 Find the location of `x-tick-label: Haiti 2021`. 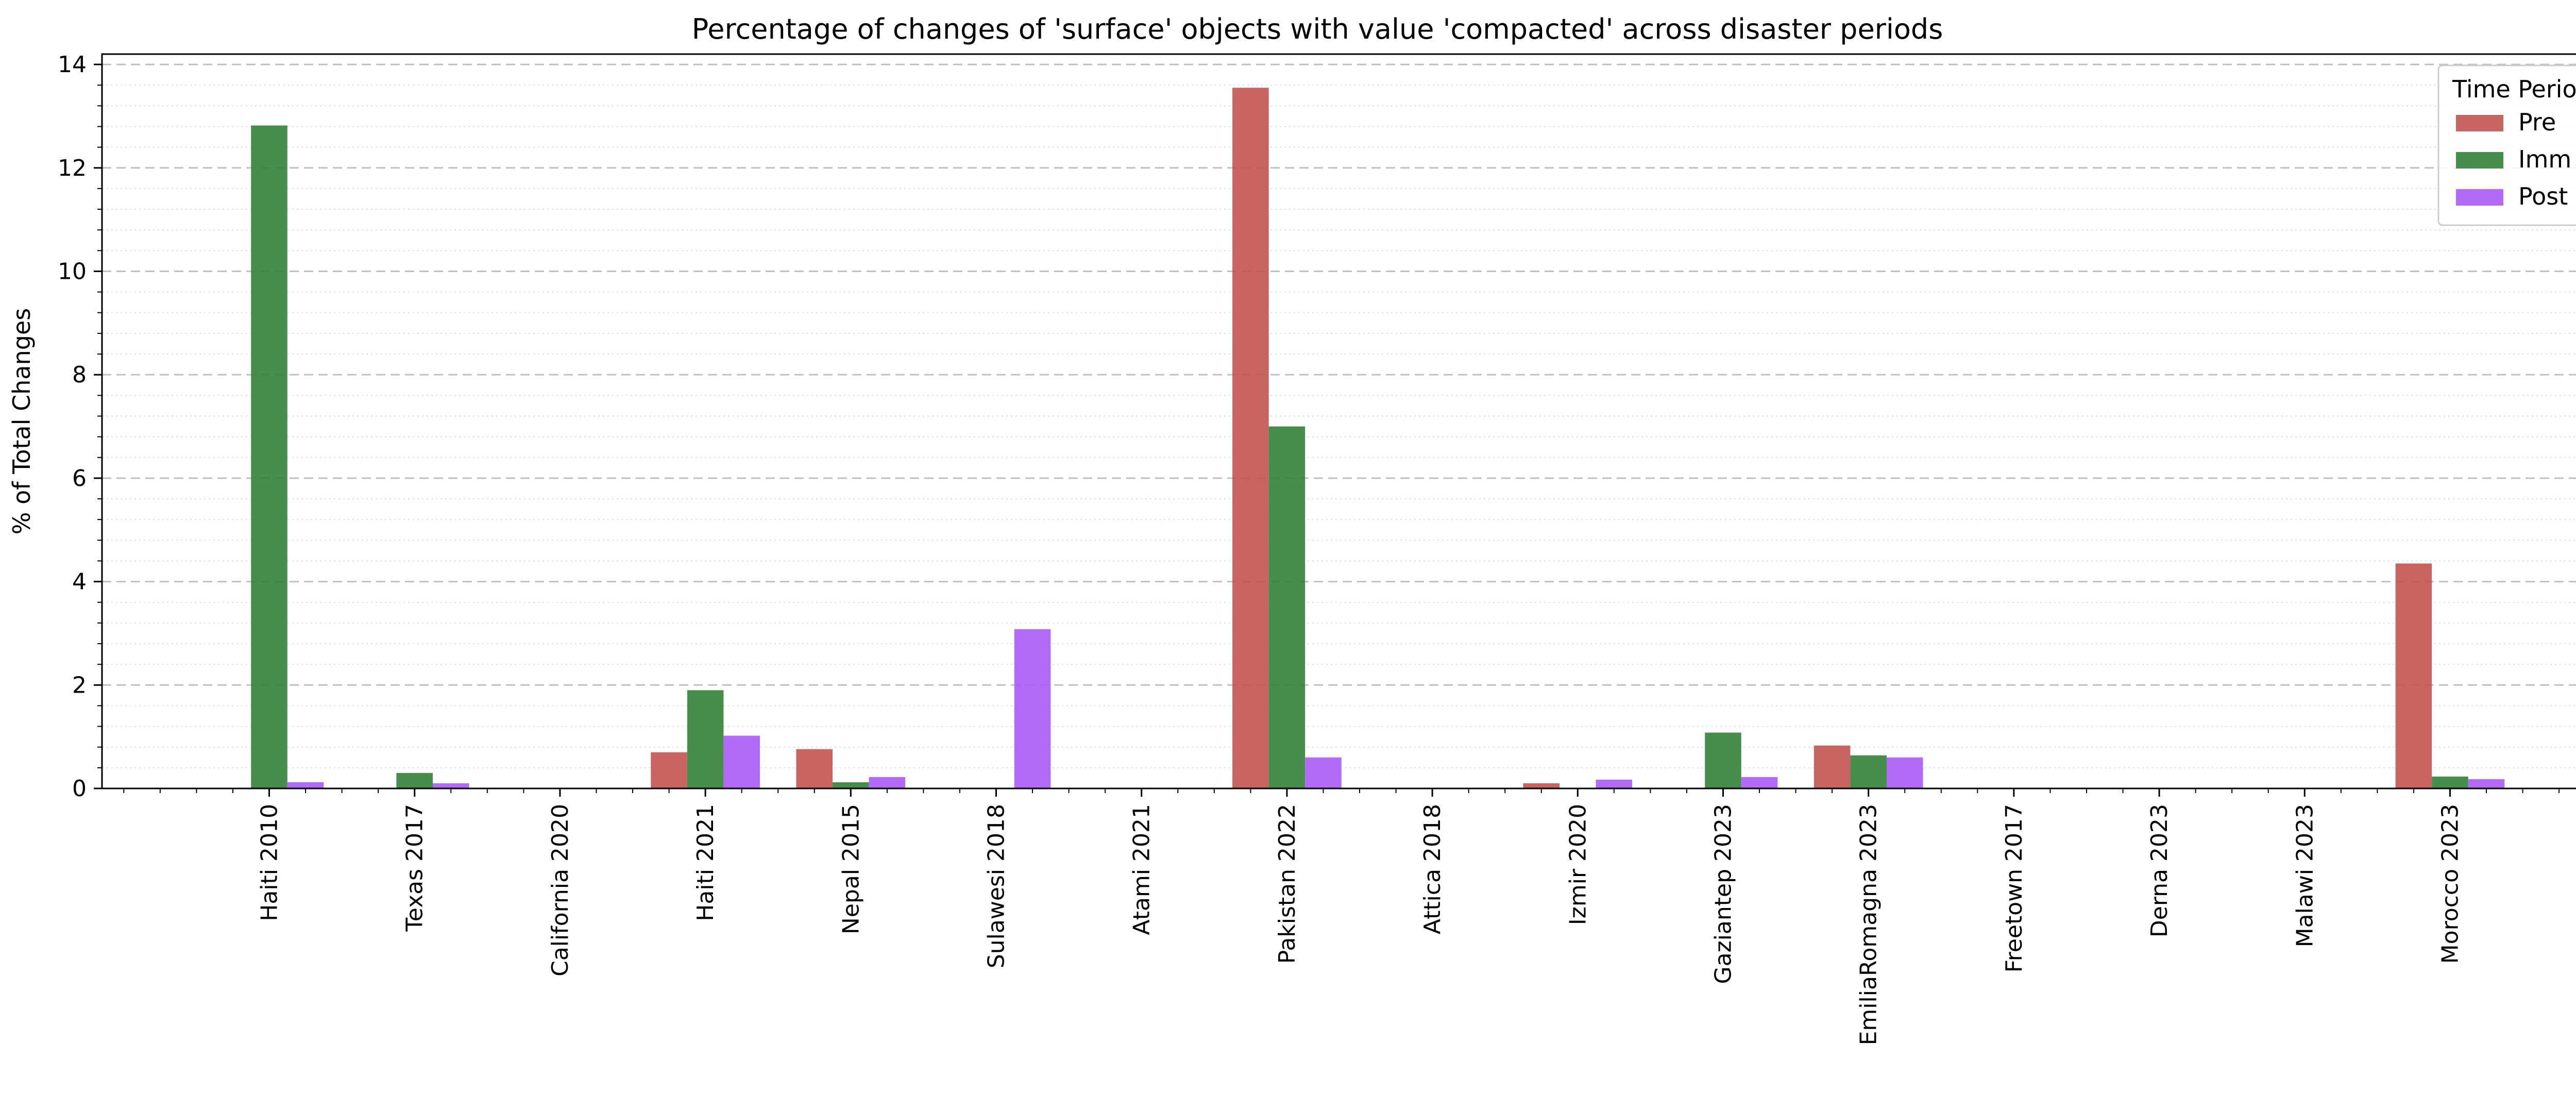

x-tick-label: Haiti 2021 is located at coordinates (705, 862).